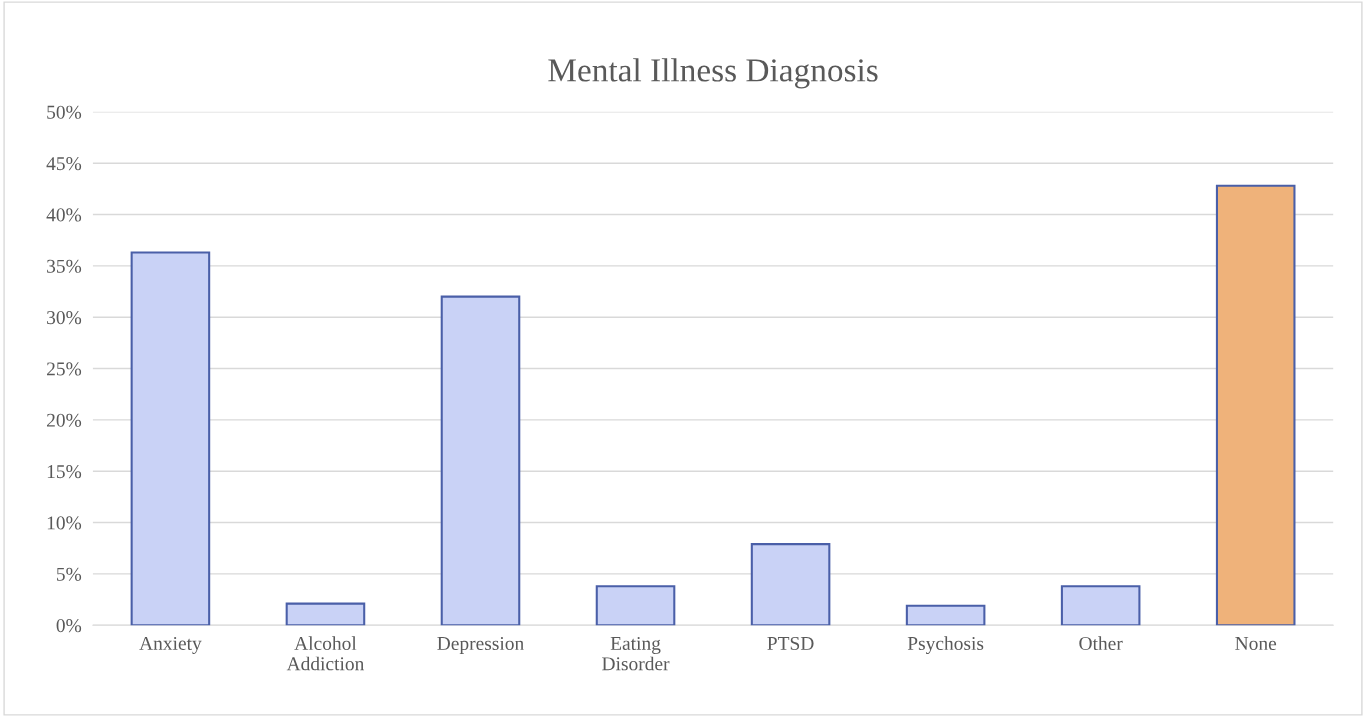  I want to click on x-tick-label: Alcohol Addiction, so click(325, 653).